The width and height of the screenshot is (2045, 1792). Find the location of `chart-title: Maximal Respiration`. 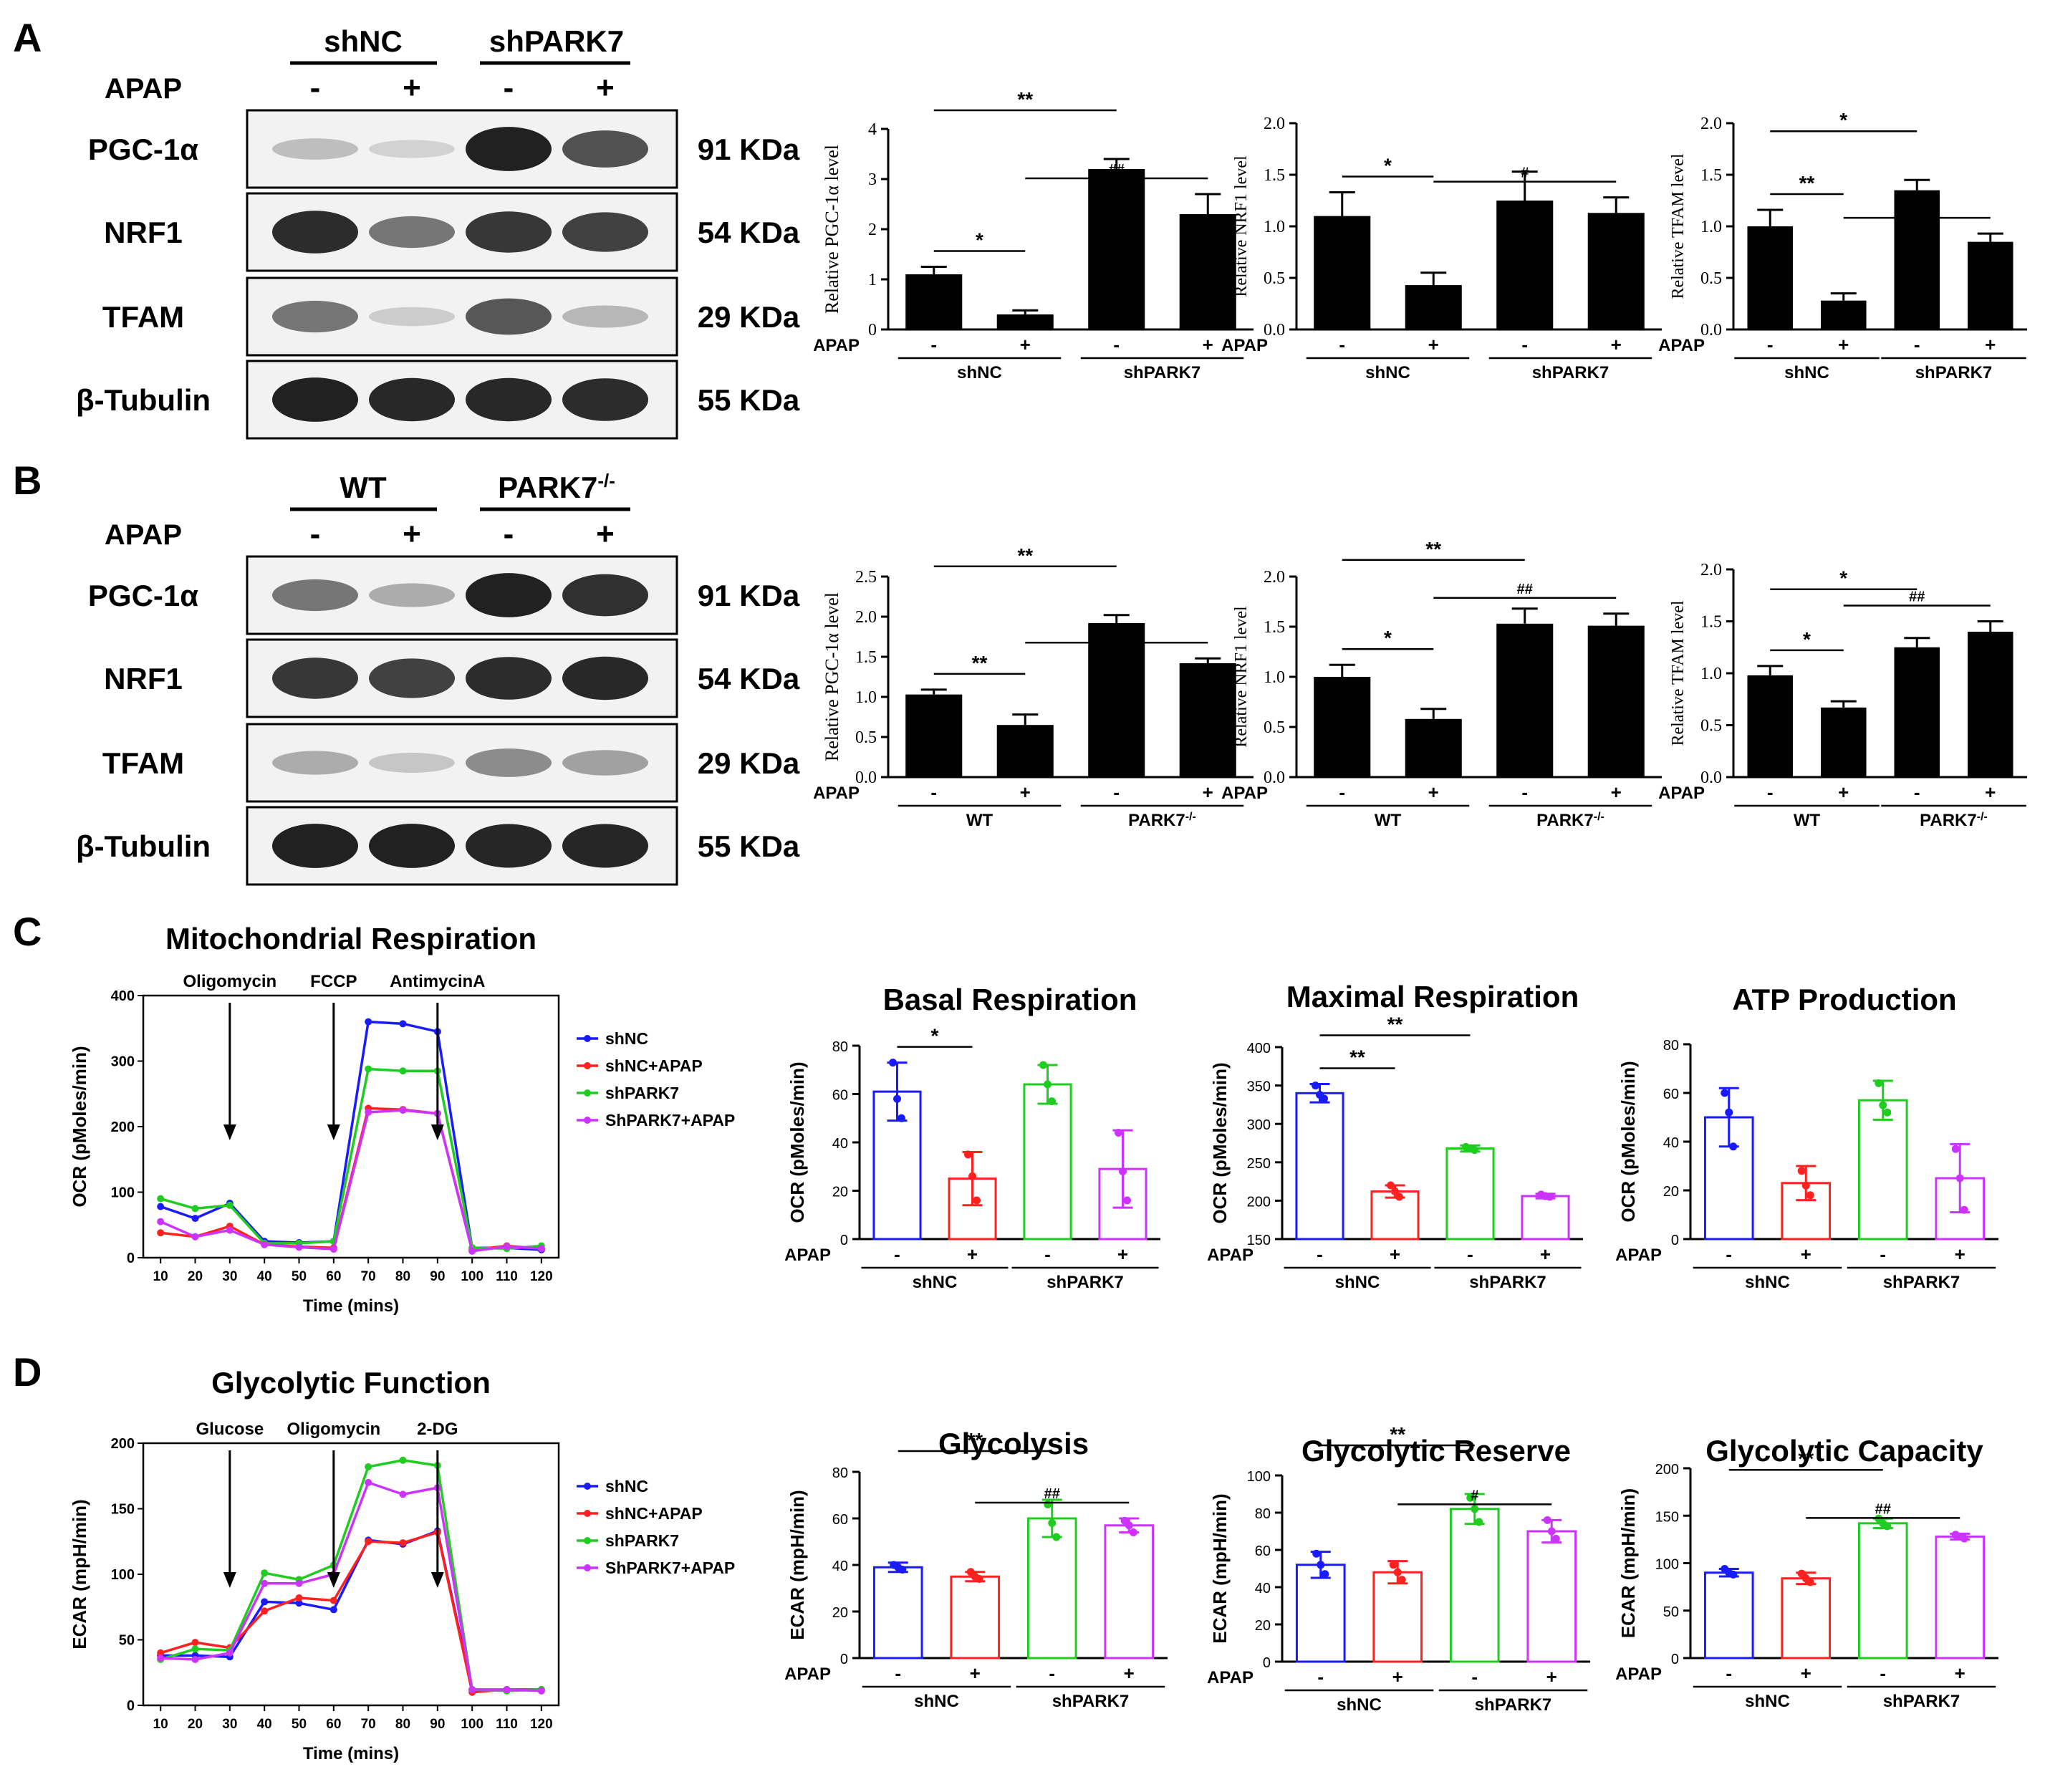

chart-title: Maximal Respiration is located at coordinates (1432, 996).